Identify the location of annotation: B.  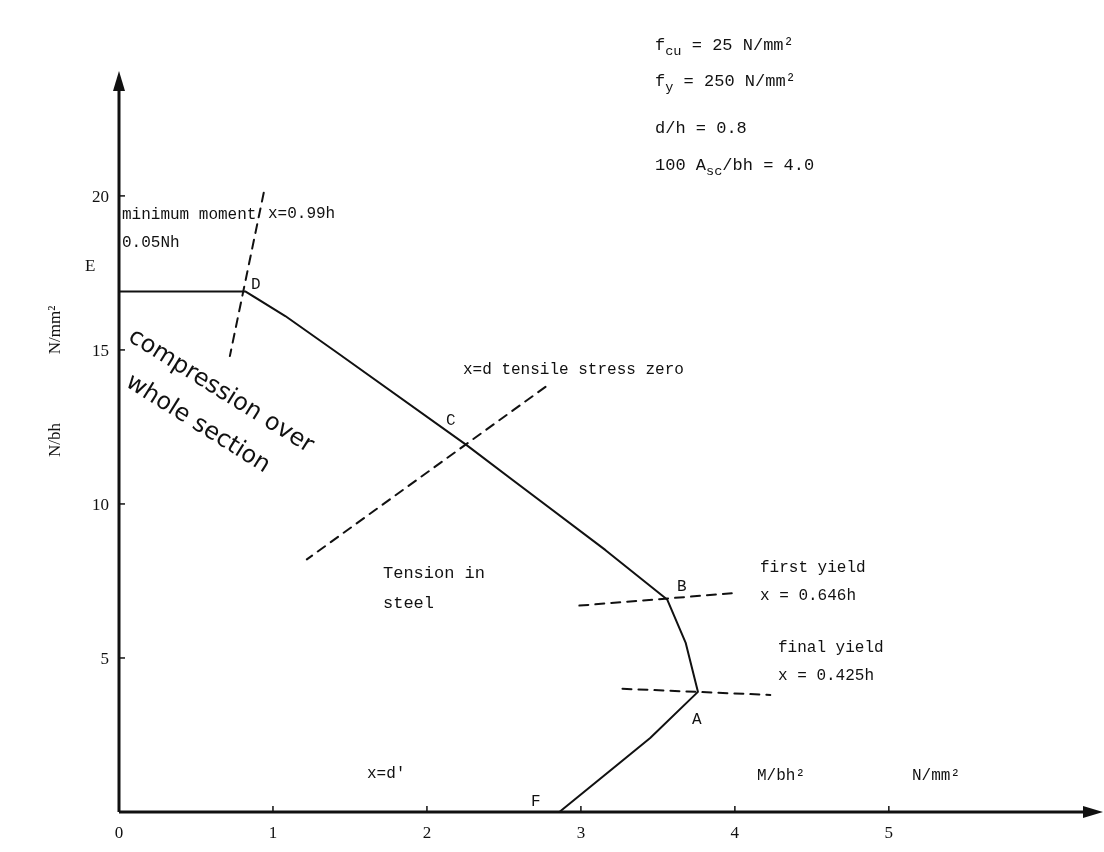
(682, 587).